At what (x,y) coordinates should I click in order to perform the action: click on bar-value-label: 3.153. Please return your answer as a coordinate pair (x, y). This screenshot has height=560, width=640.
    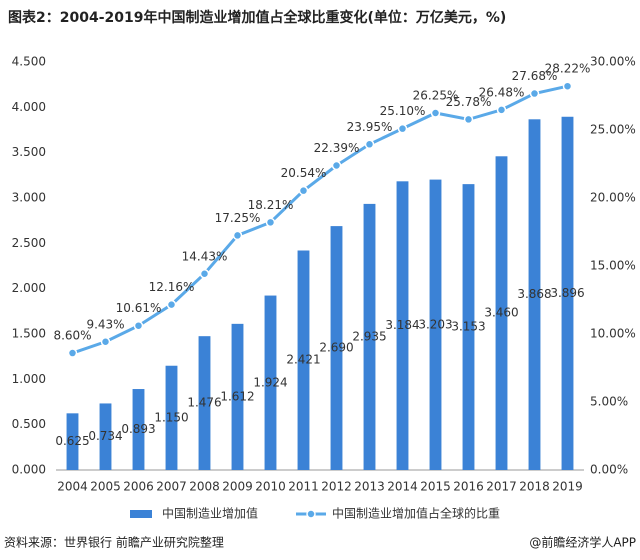
    Looking at the image, I should click on (468, 327).